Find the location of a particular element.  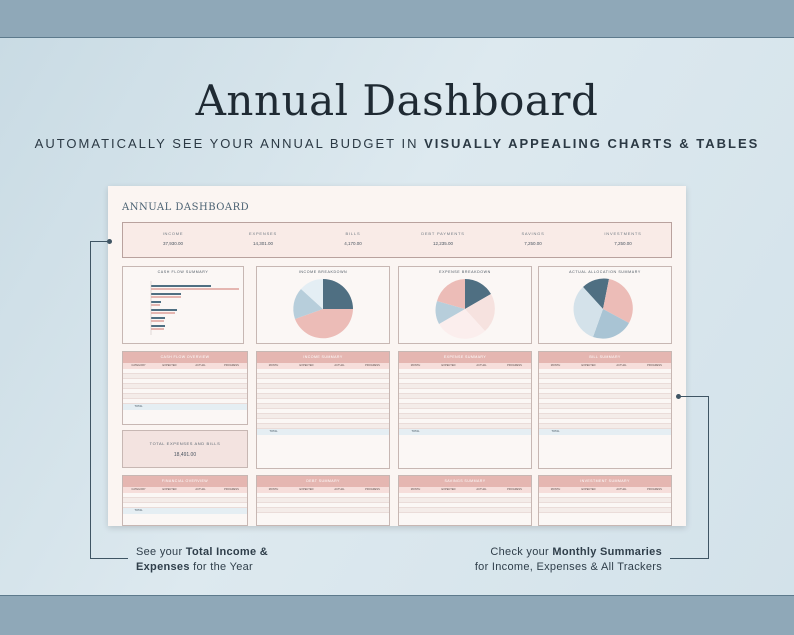

income-pie is located at coordinates (323, 309).